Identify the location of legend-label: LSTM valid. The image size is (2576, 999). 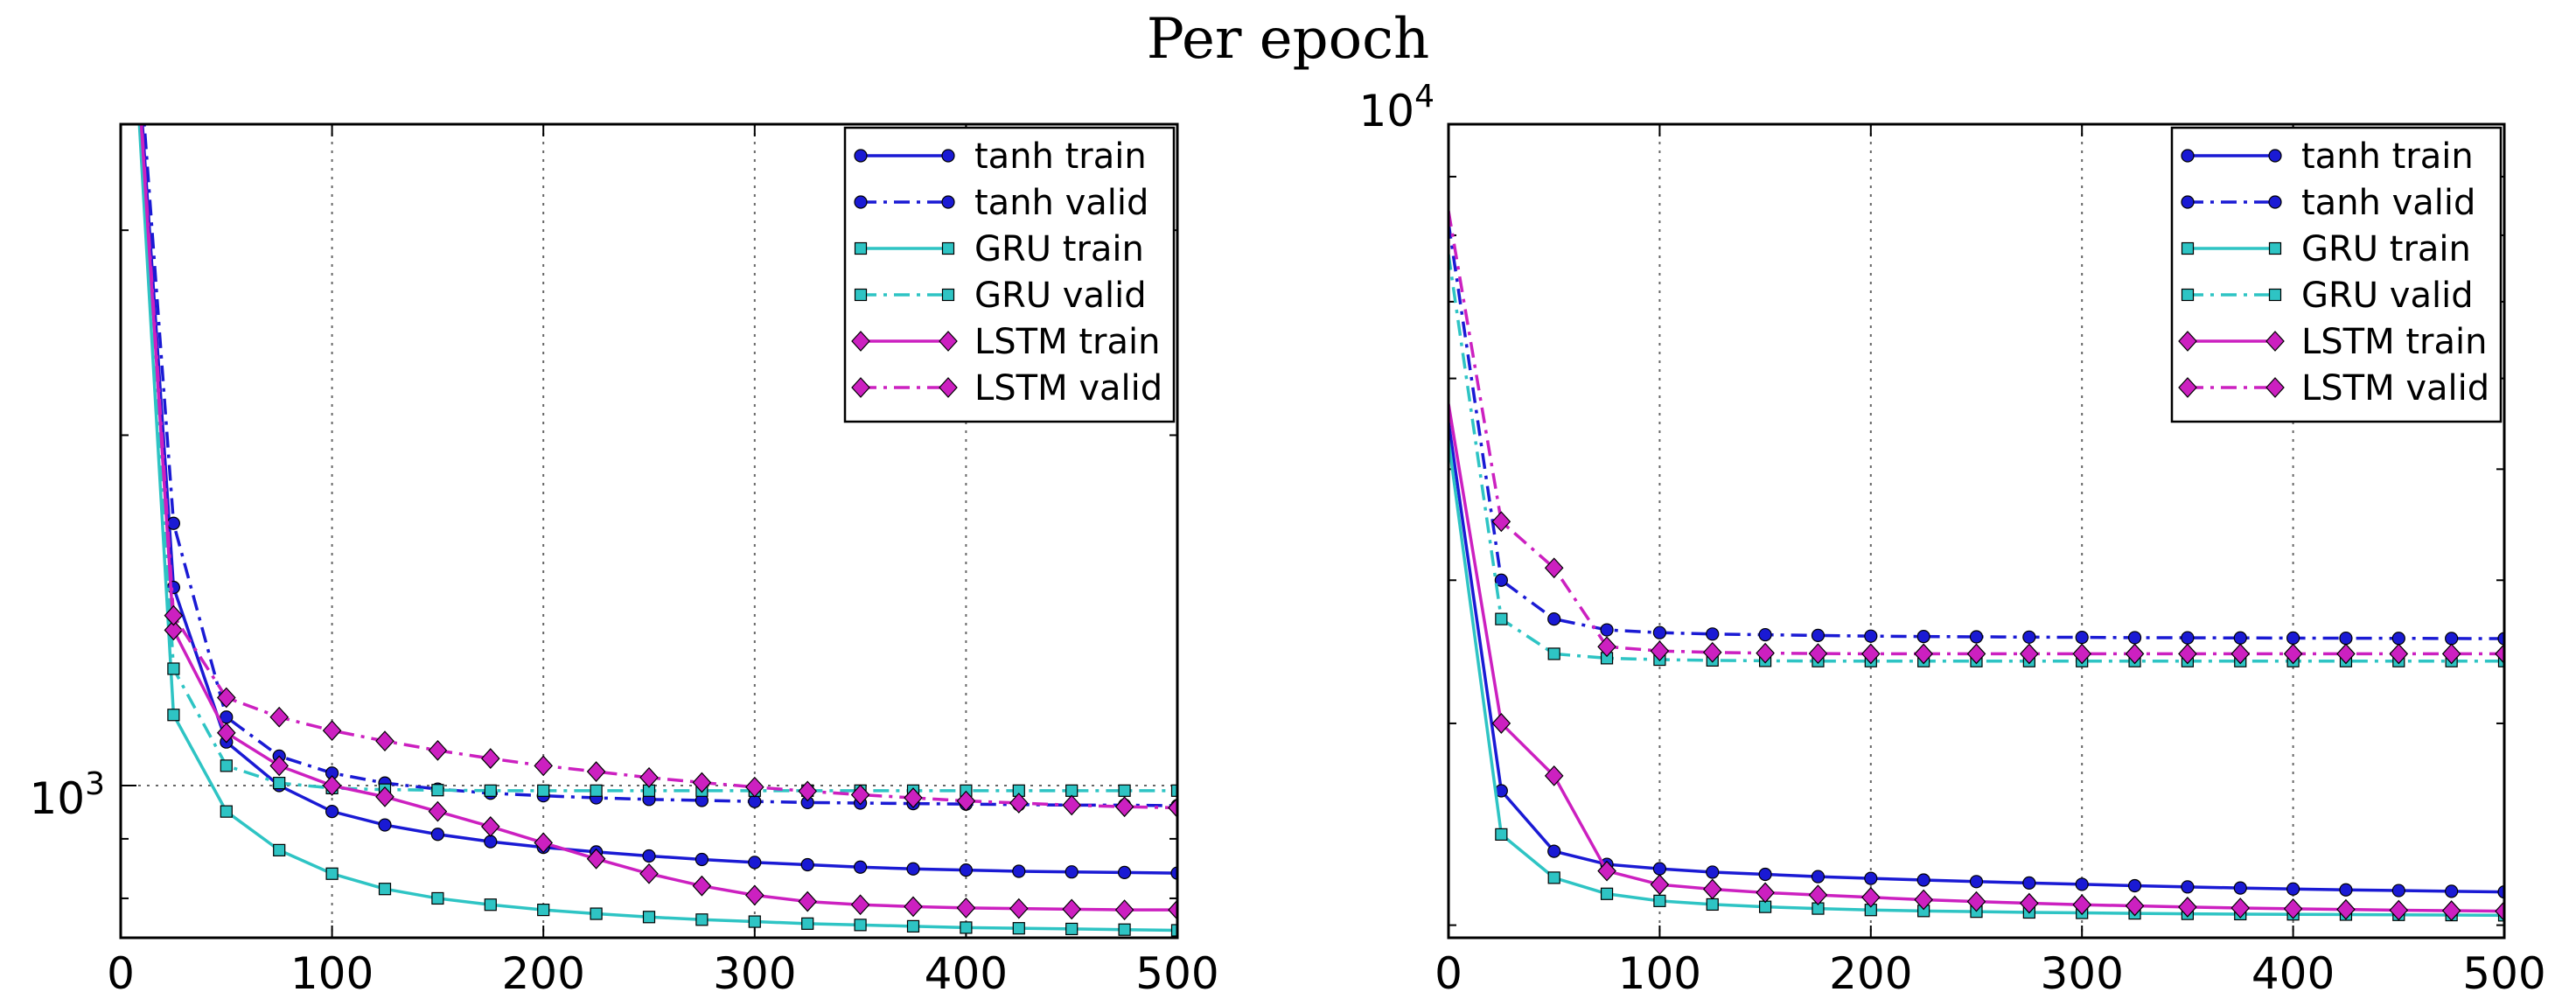
(1068, 388).